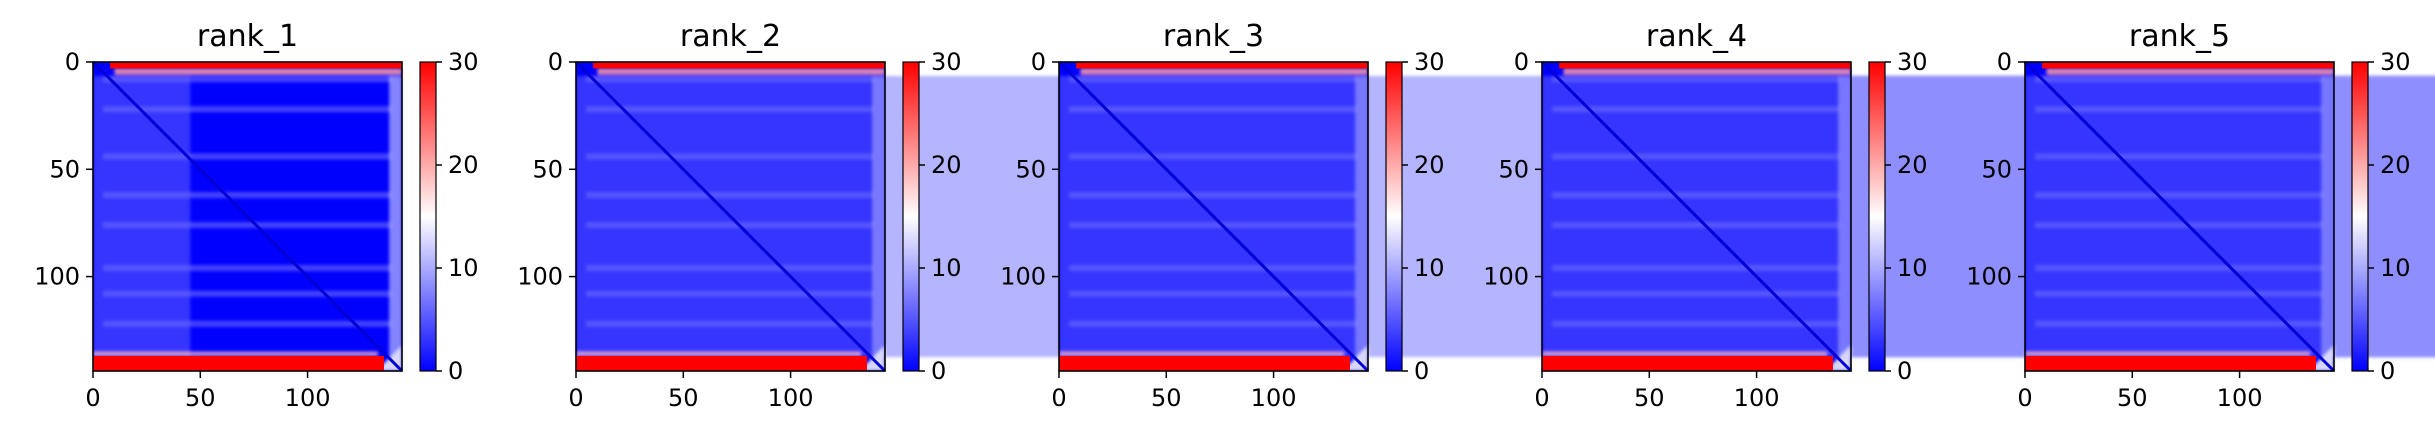 The width and height of the screenshot is (2435, 438). I want to click on panel-title: rank_1, so click(247, 36).